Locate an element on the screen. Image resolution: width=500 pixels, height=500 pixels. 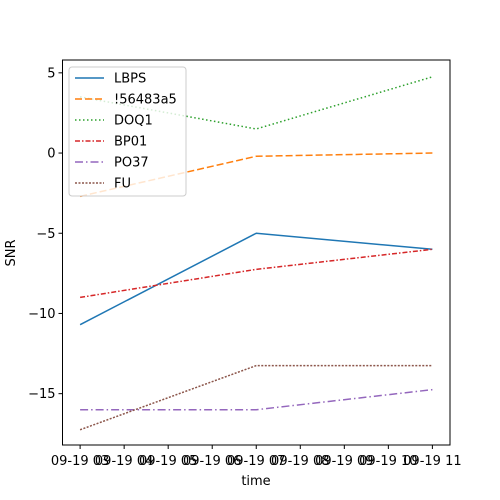
legend-label-2: DOQ1 is located at coordinates (133, 121).